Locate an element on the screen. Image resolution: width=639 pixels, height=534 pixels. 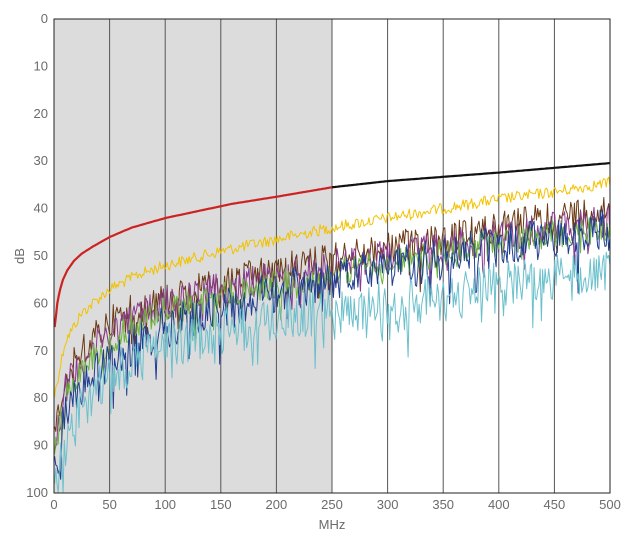
x-axis-label: MHz is located at coordinates (332, 524).